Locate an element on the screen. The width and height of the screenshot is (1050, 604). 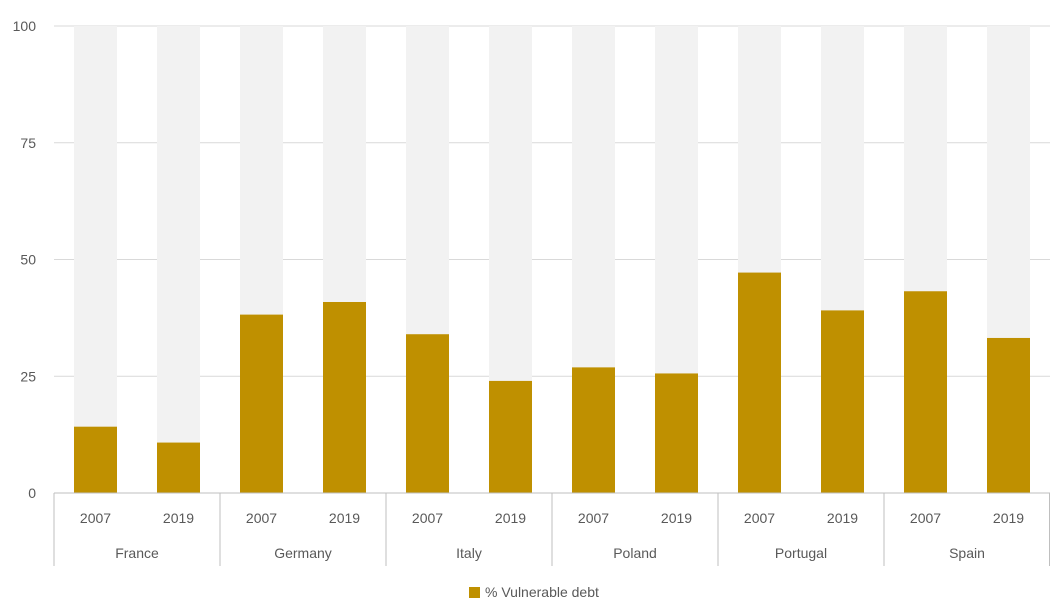
bar-italy-2007 is located at coordinates (427, 413).